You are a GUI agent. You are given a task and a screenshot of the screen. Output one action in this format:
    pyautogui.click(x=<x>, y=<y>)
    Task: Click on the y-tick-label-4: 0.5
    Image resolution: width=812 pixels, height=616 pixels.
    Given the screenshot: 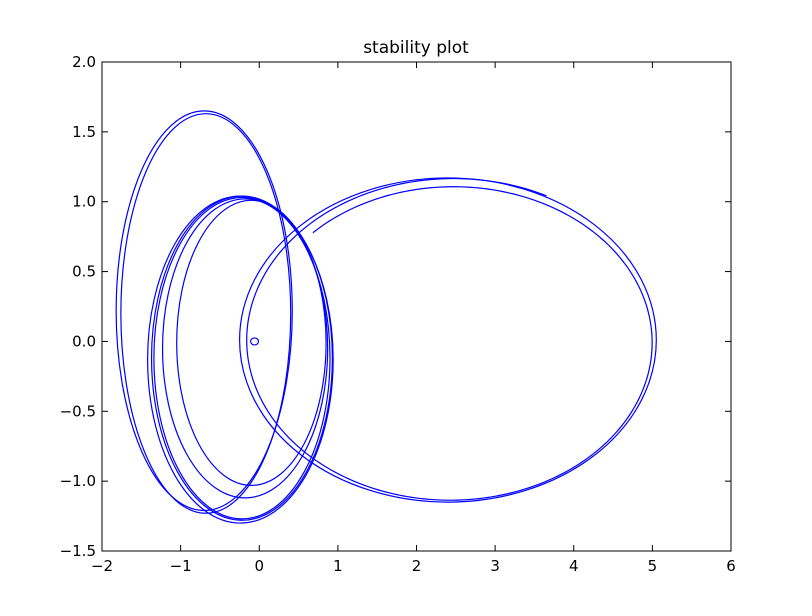 What is the action you would take?
    pyautogui.click(x=84, y=272)
    